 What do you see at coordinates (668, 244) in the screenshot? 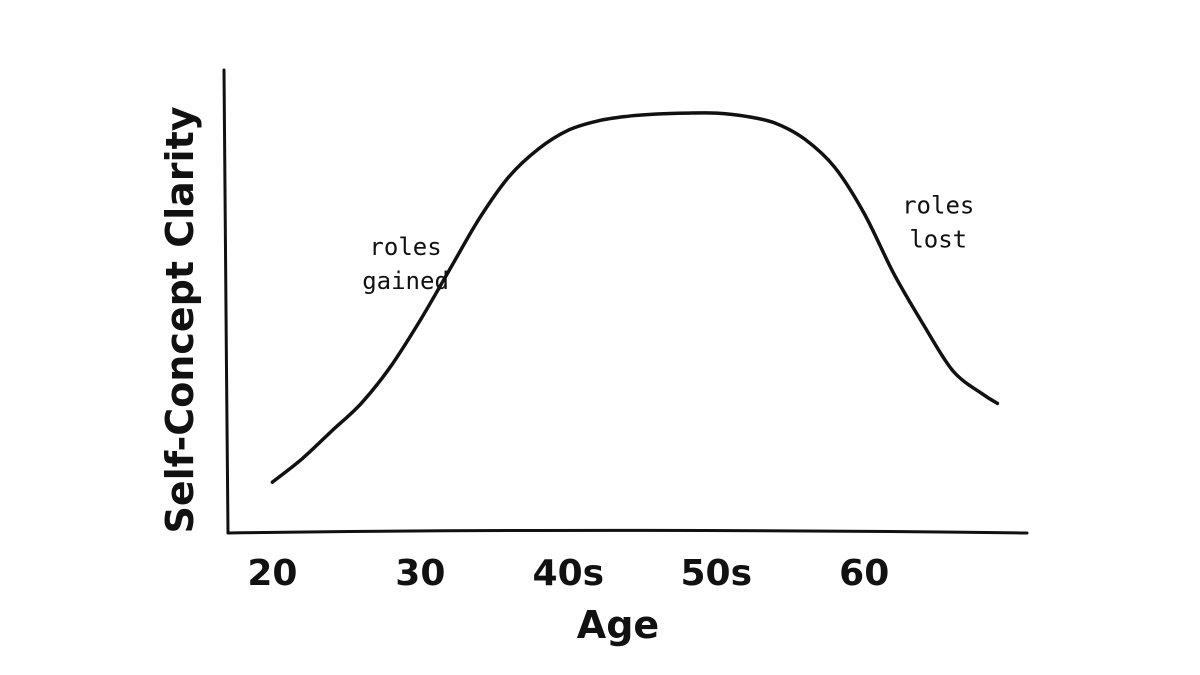
I see `annotations: roles gained roles lost` at bounding box center [668, 244].